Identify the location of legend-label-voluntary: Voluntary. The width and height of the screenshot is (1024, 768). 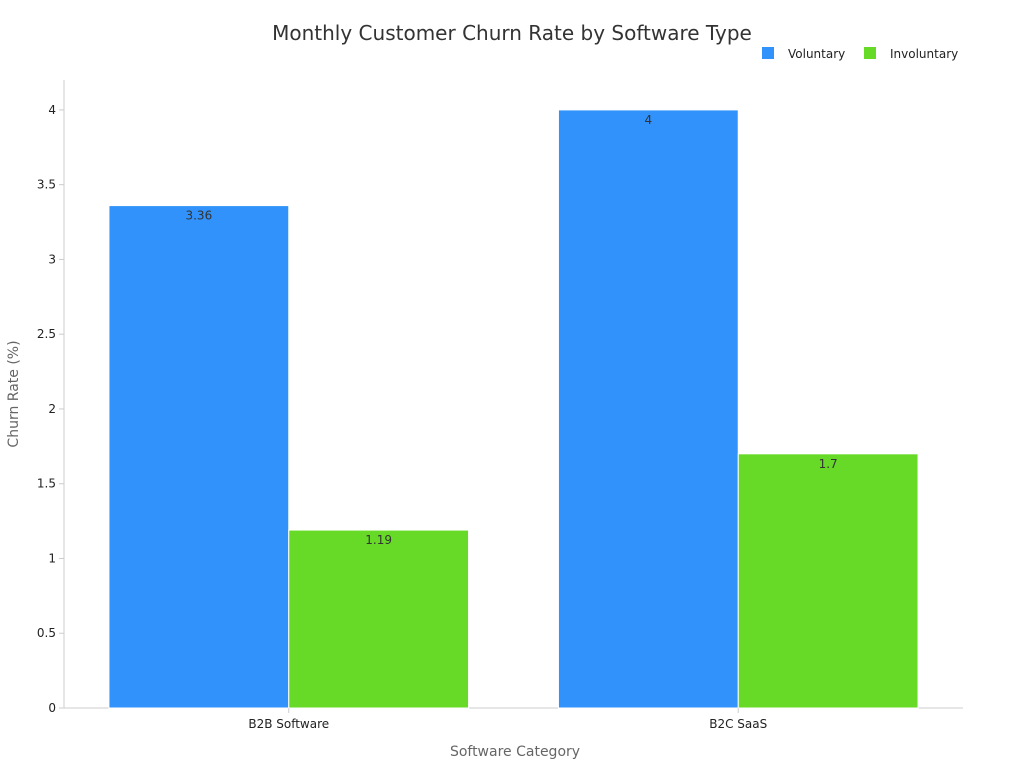
(816, 54).